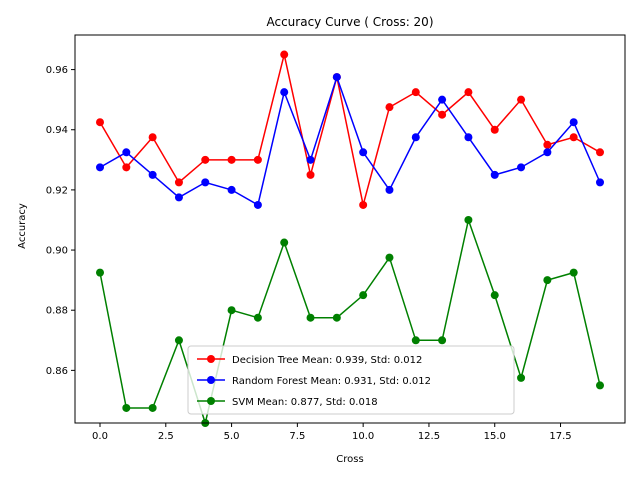 The height and width of the screenshot is (480, 640). What do you see at coordinates (57, 311) in the screenshot?
I see `y-tick-label: 0.88` at bounding box center [57, 311].